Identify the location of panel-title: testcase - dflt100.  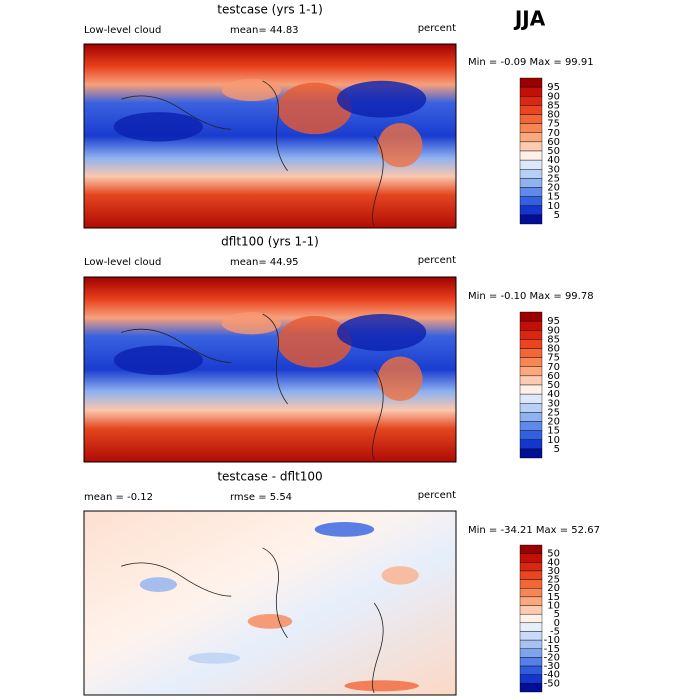
(269, 477).